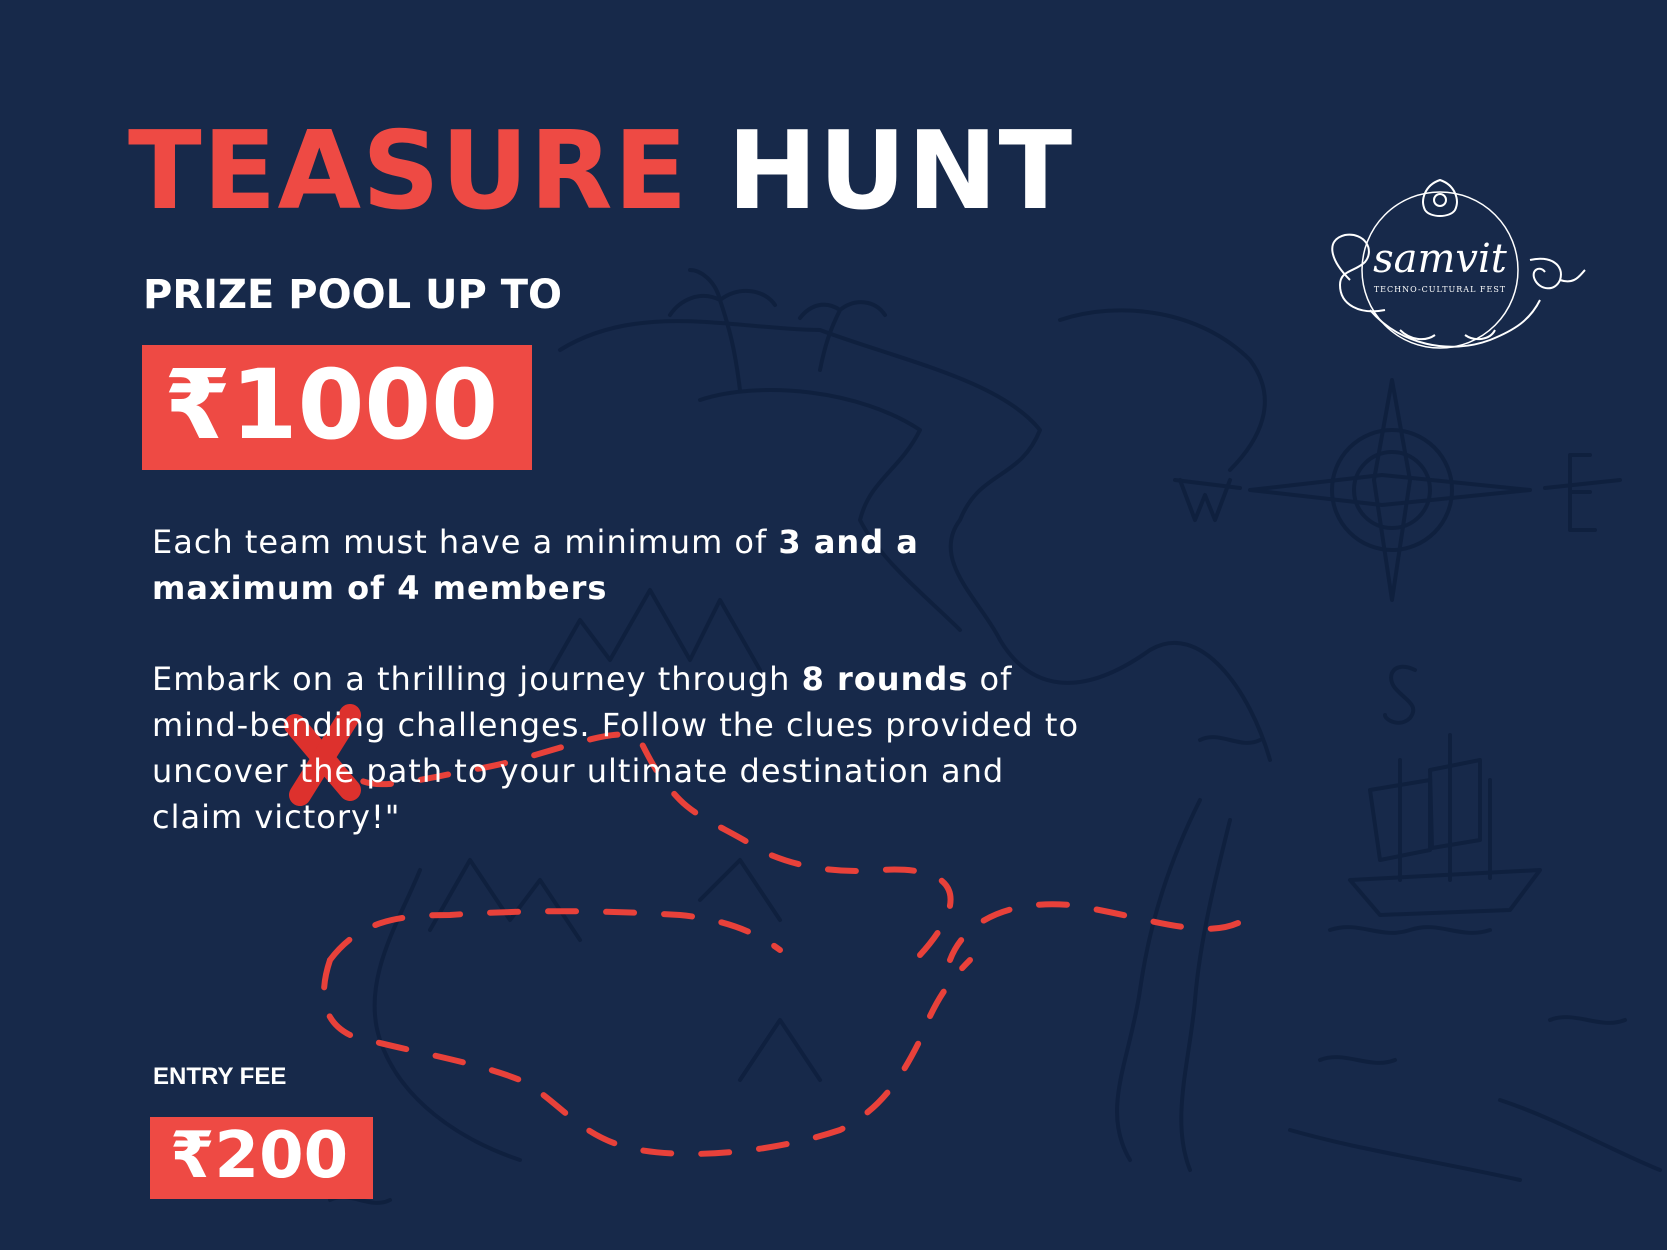  I want to click on ship-icon, so click(1445, 892).